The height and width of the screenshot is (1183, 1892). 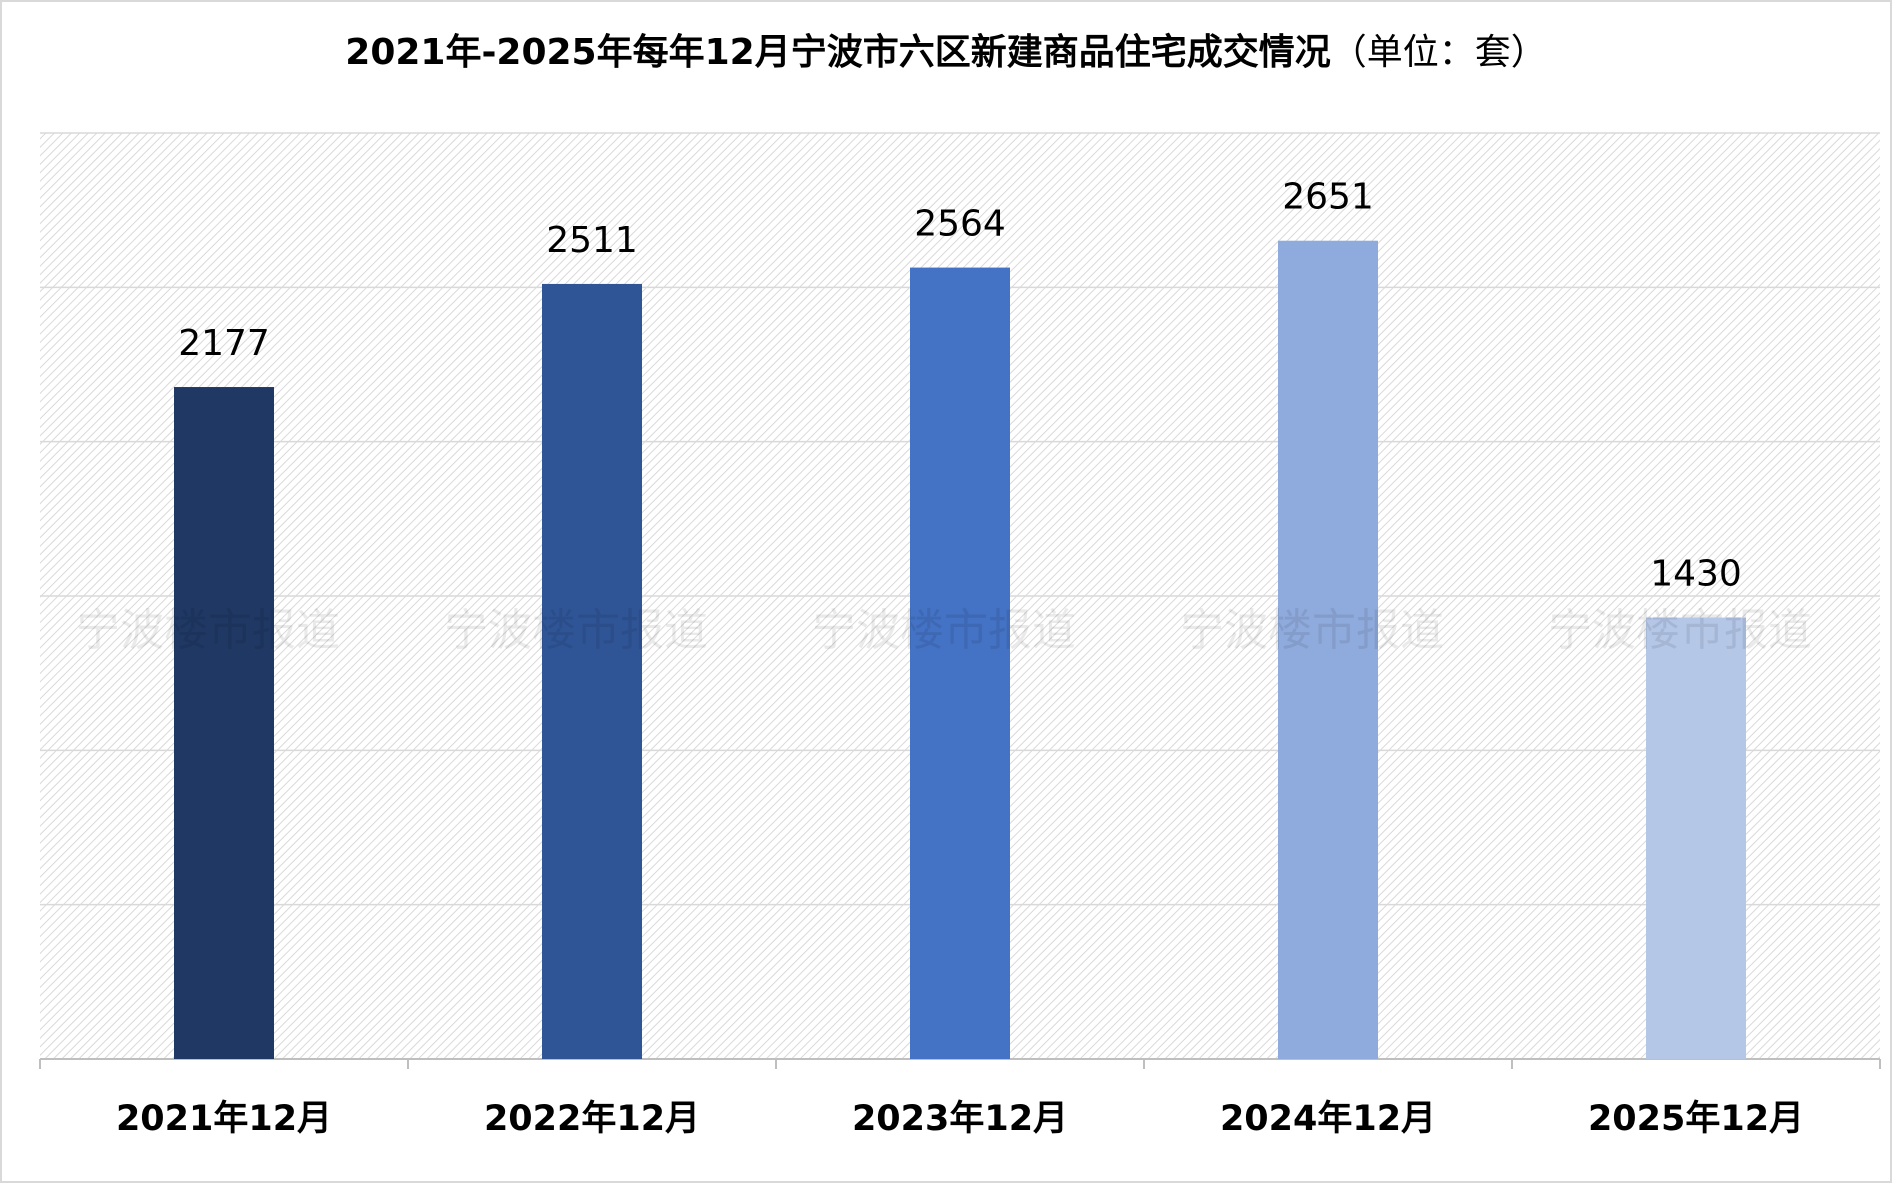 What do you see at coordinates (1328, 1119) in the screenshot?
I see `x-tick-label: 2024年12月` at bounding box center [1328, 1119].